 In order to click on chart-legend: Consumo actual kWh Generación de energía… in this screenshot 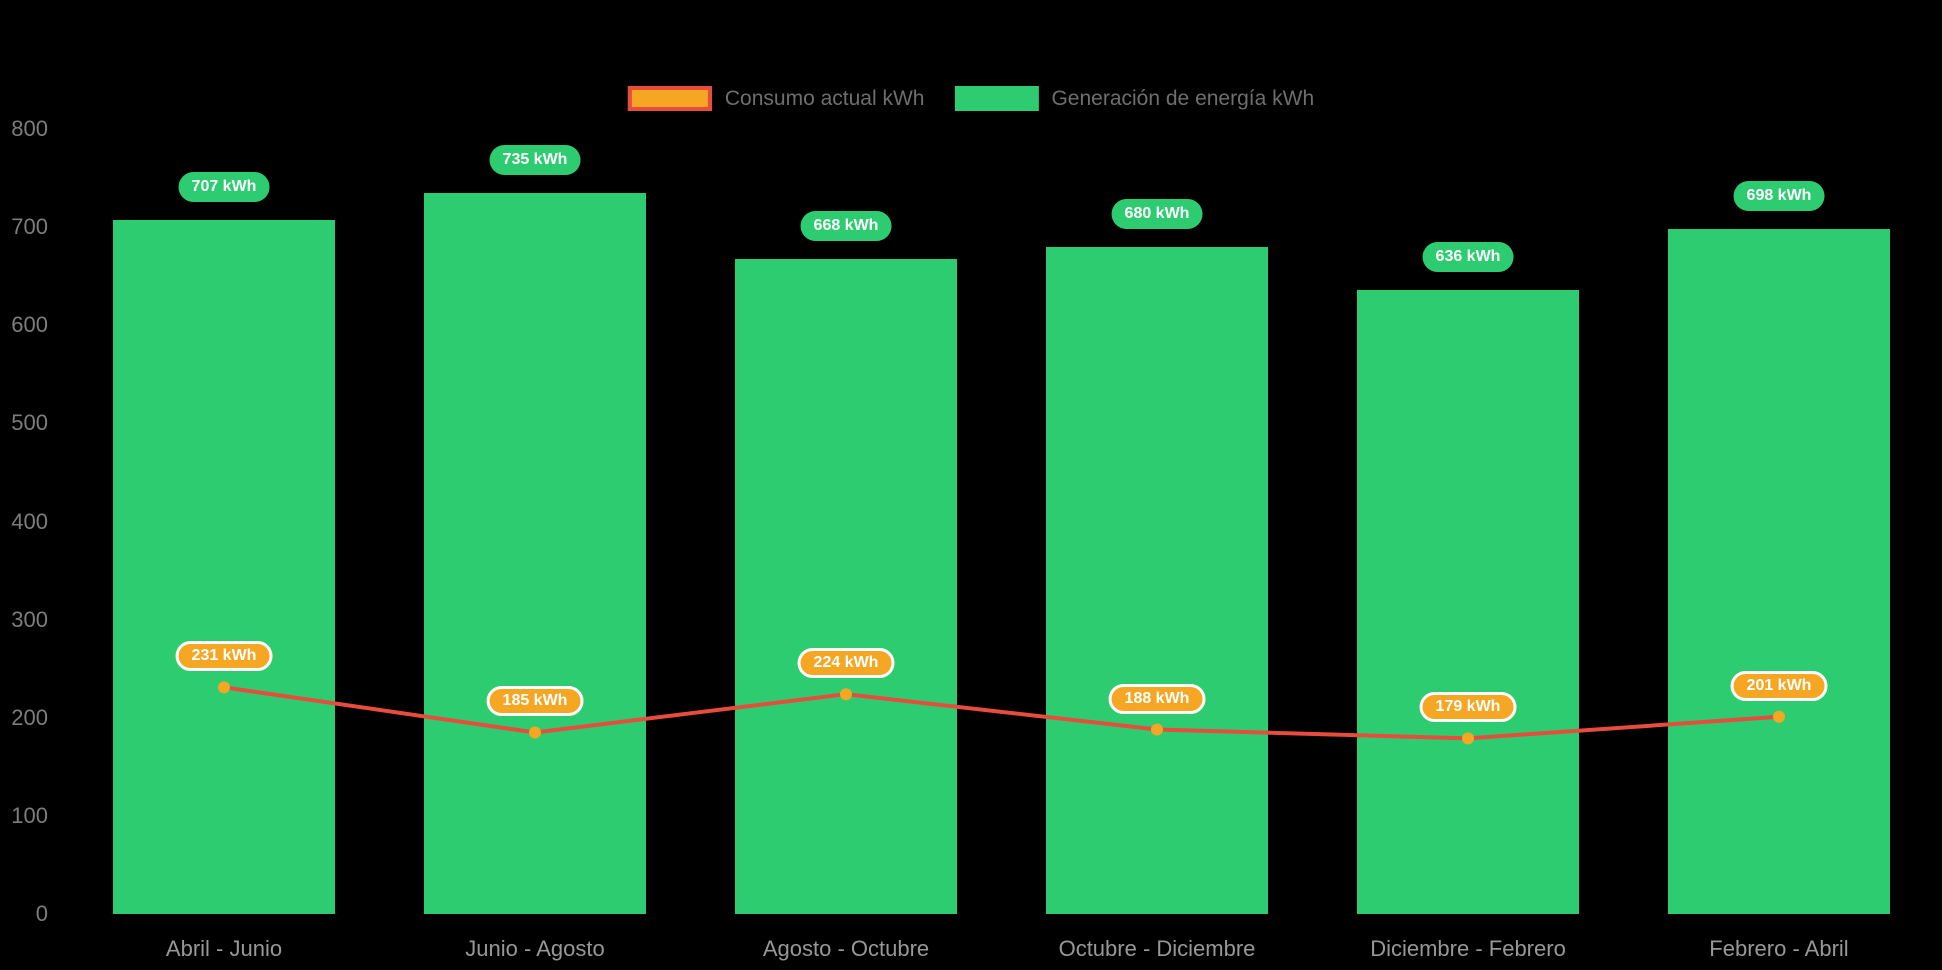, I will do `click(970, 98)`.